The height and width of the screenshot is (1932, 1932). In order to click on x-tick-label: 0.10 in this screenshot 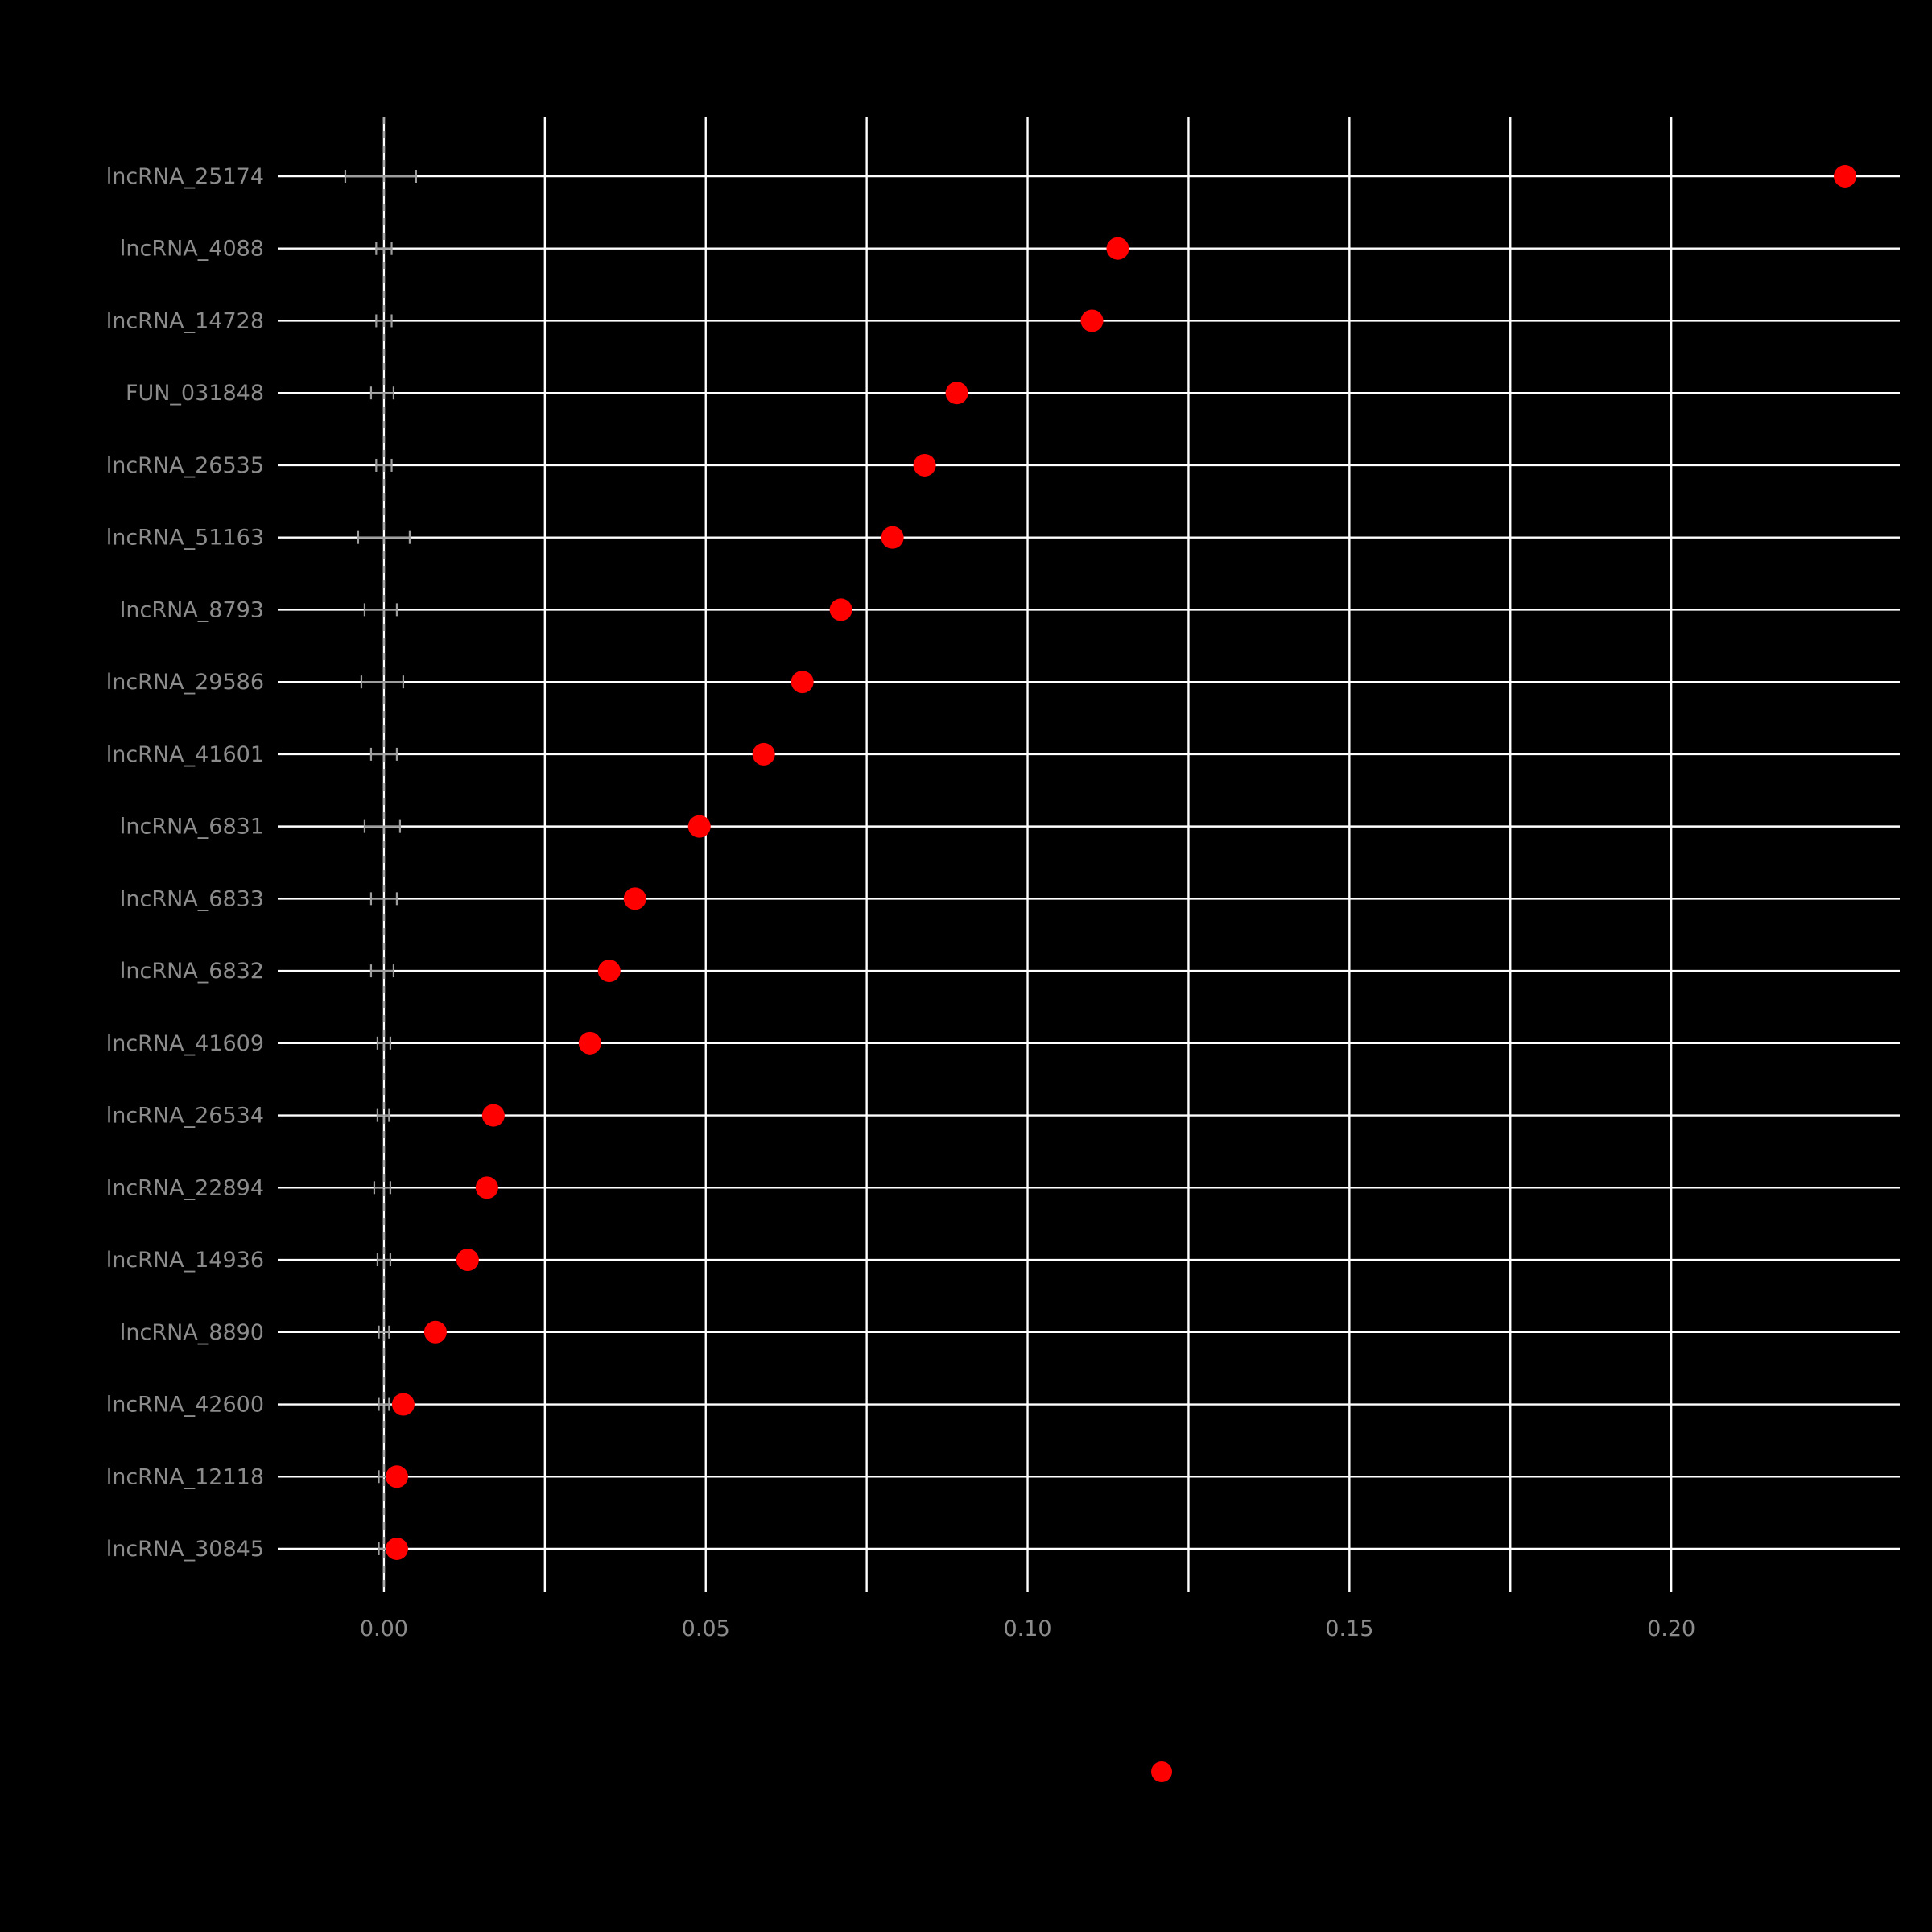, I will do `click(1027, 1628)`.